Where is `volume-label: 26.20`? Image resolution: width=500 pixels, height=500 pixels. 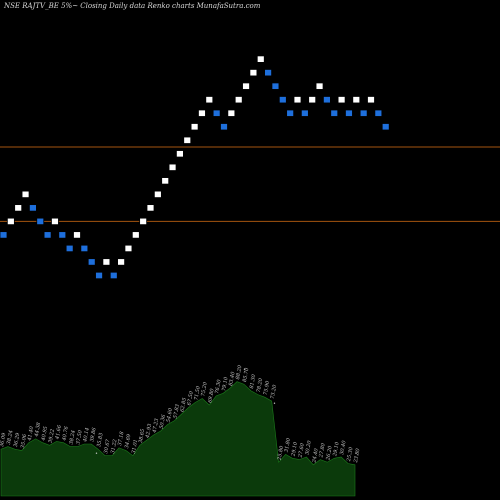
volume-label: 26.20 is located at coordinates (329, 453).